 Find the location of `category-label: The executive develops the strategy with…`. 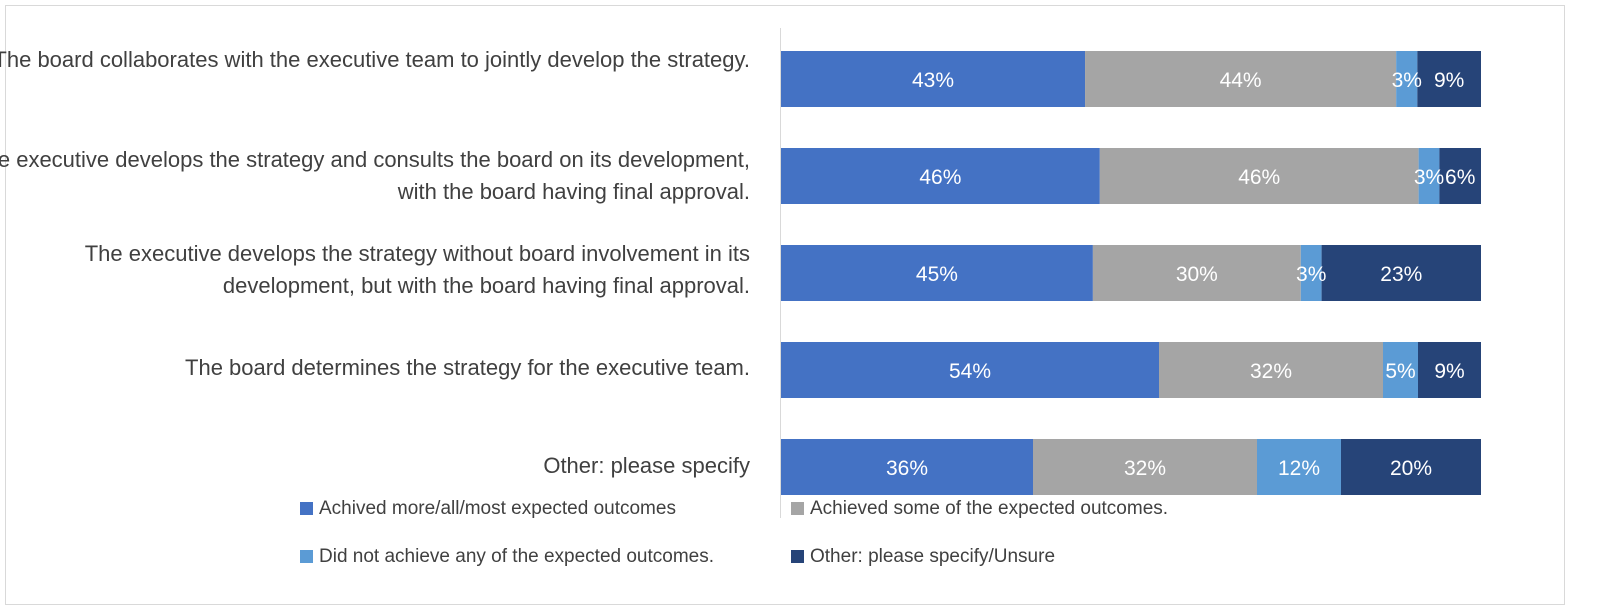

category-label: The executive develops the strategy with… is located at coordinates (417, 269).